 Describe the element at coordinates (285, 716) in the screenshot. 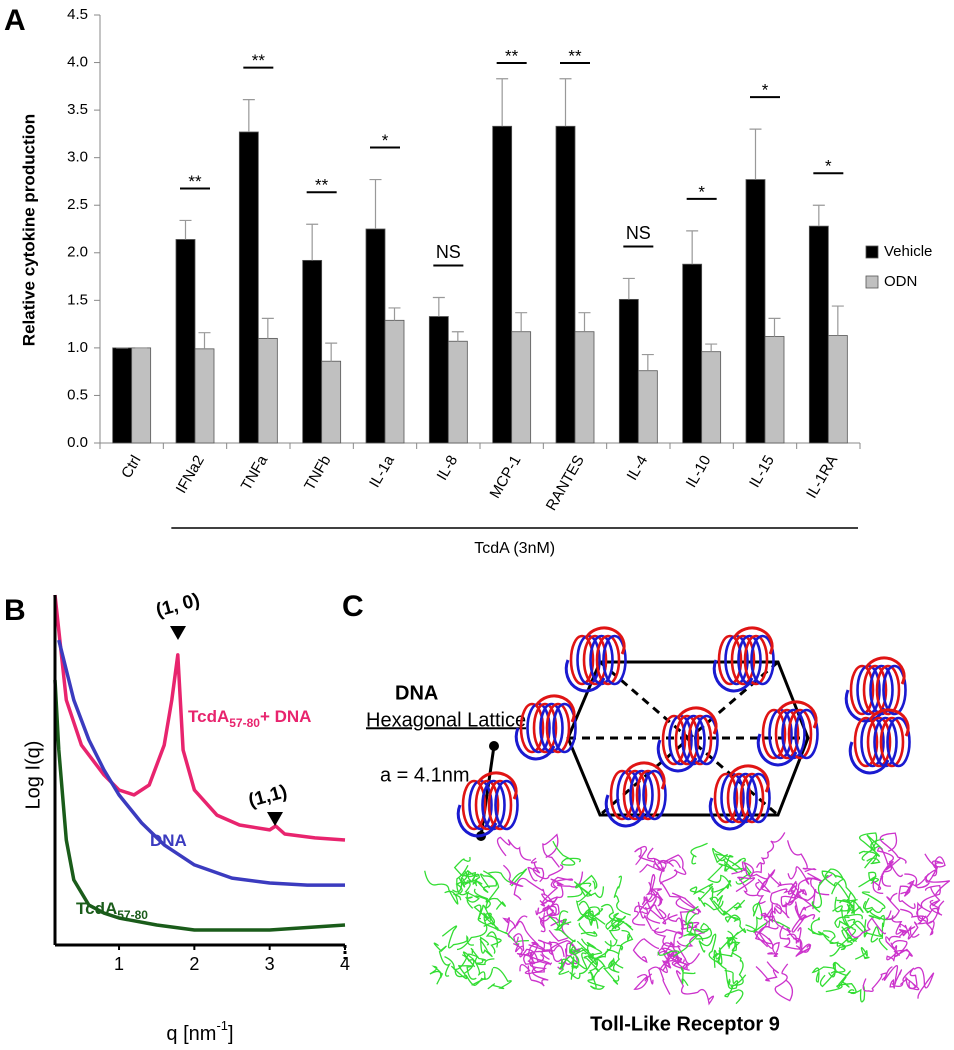

I see `series-label-suffix: + DNA` at that location.